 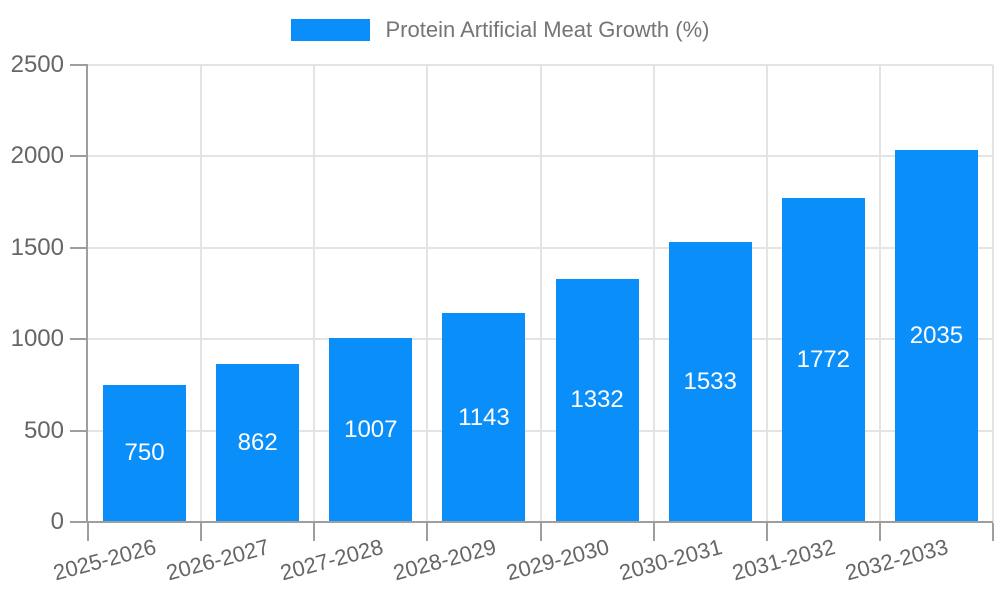 I want to click on bar: 862, so click(x=258, y=443).